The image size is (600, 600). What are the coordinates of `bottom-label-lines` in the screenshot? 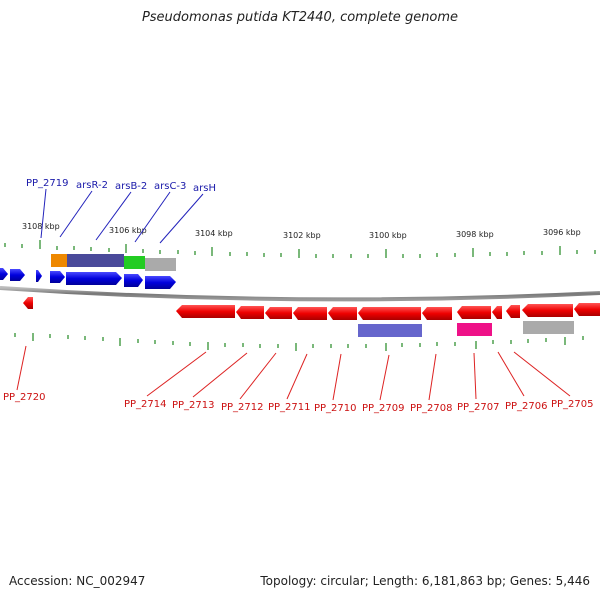 It's located at (293, 373).